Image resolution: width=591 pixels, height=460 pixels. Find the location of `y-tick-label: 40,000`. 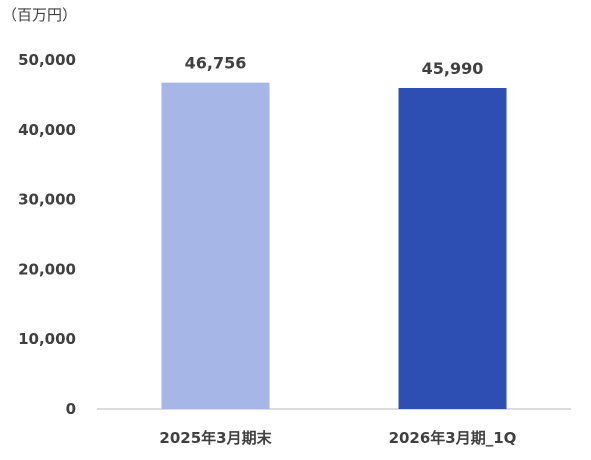

y-tick-label: 40,000 is located at coordinates (47, 130).